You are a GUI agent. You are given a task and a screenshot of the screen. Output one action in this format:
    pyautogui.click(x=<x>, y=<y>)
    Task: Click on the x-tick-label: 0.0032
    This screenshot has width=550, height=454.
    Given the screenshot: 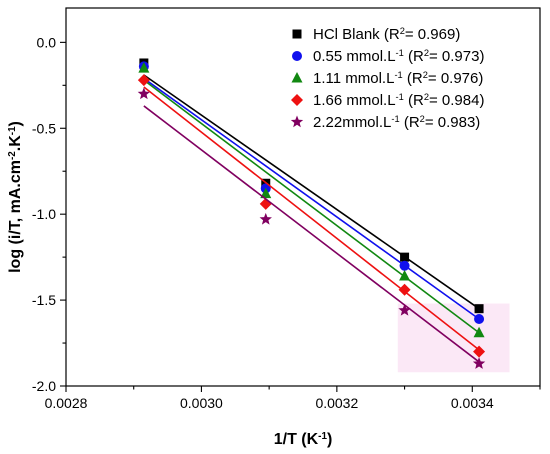 What is the action you would take?
    pyautogui.click(x=336, y=403)
    